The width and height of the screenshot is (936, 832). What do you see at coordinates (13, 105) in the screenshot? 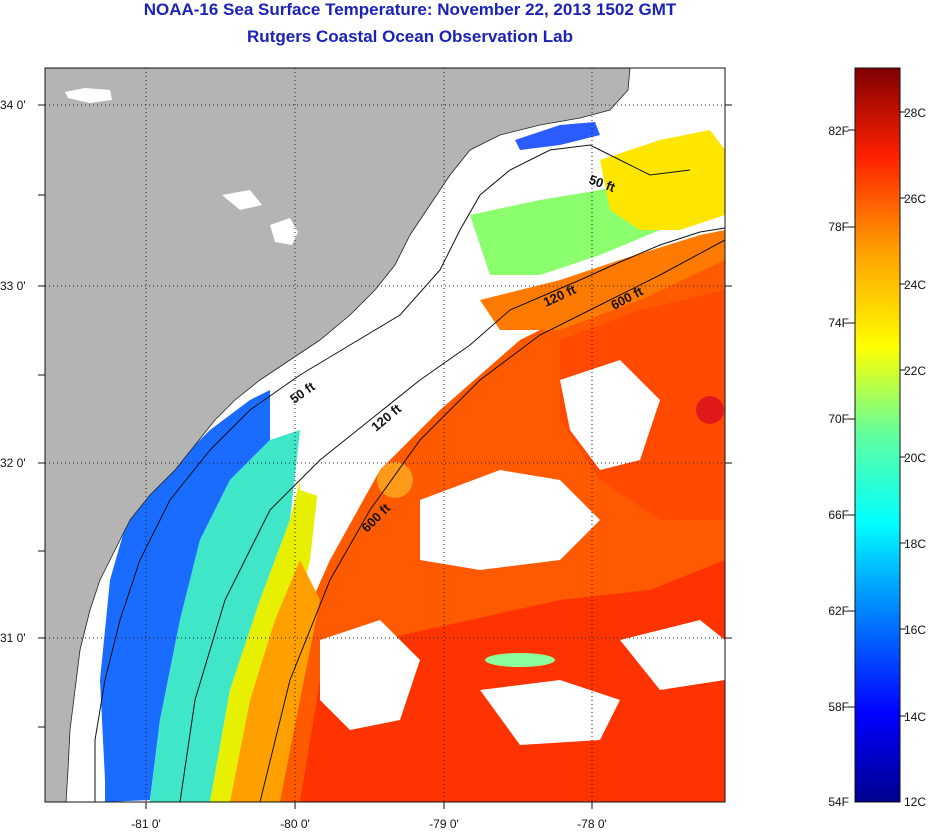
I see `lat-label: 34 0'` at bounding box center [13, 105].